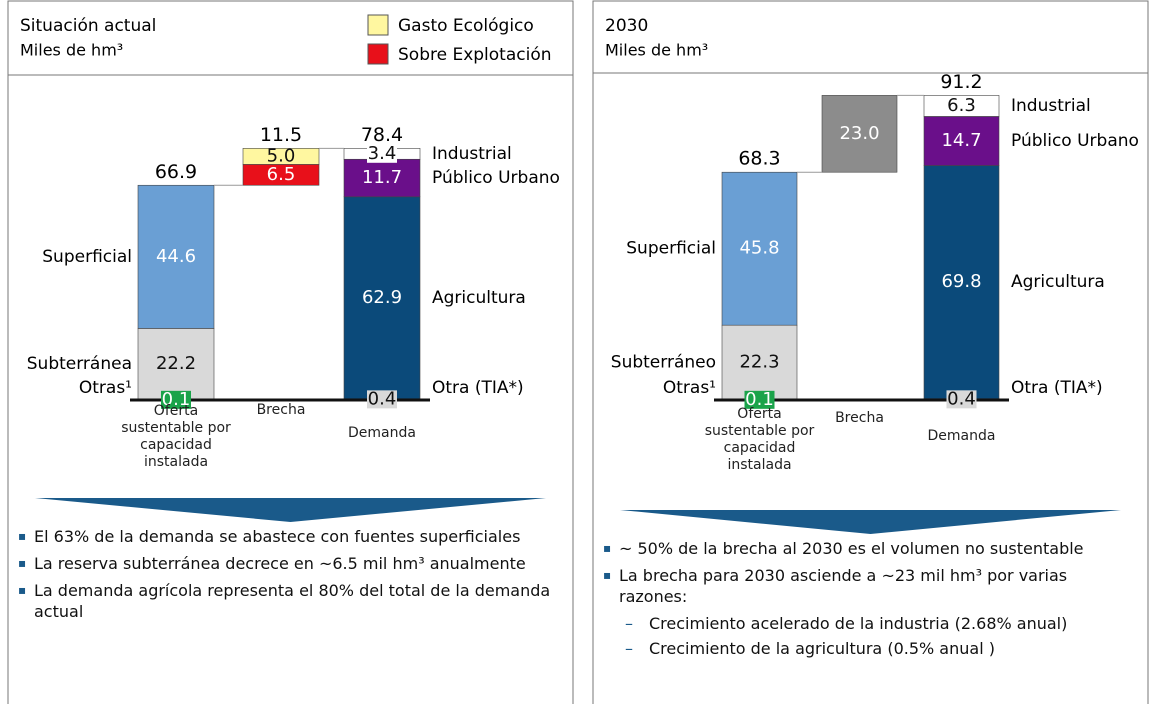 Image resolution: width=1154 pixels, height=704 pixels. I want to click on series-label: Subterránea, so click(79, 364).